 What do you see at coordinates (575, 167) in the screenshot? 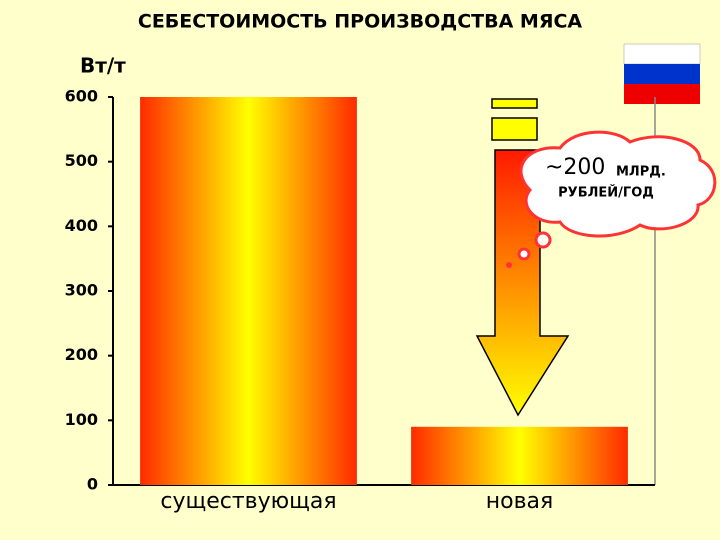
I see `annotation: ~200` at bounding box center [575, 167].